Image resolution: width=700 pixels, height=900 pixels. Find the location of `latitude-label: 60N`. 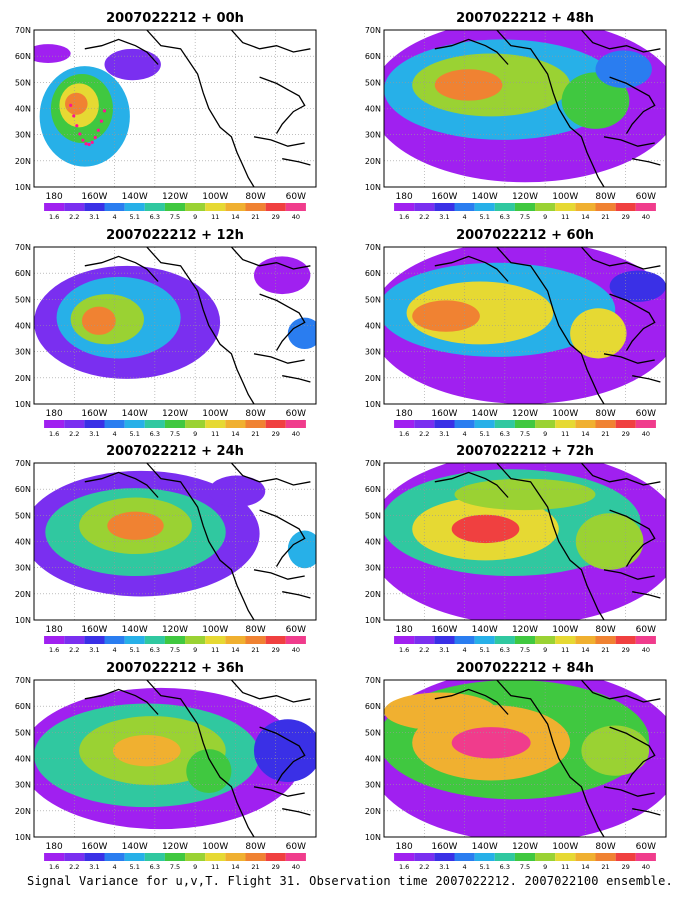

latitude-label: 60N is located at coordinates (23, 273).